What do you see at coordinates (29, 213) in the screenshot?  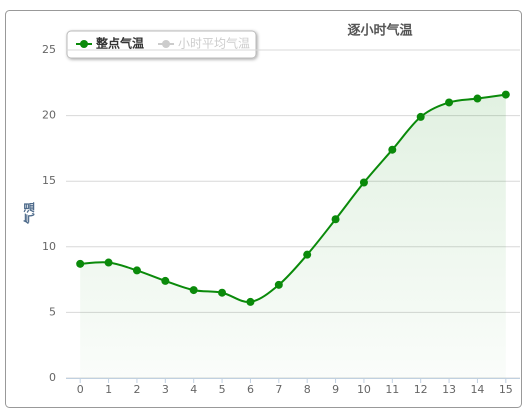 I see `y-axis-label: 气温` at bounding box center [29, 213].